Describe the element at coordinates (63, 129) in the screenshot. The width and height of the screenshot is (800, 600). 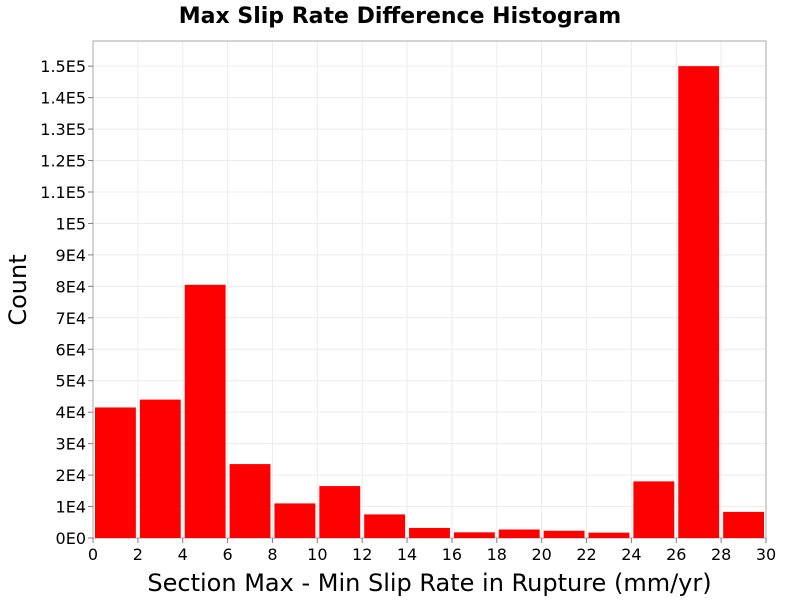
I see `y-tick-label: 1.3E5` at that location.